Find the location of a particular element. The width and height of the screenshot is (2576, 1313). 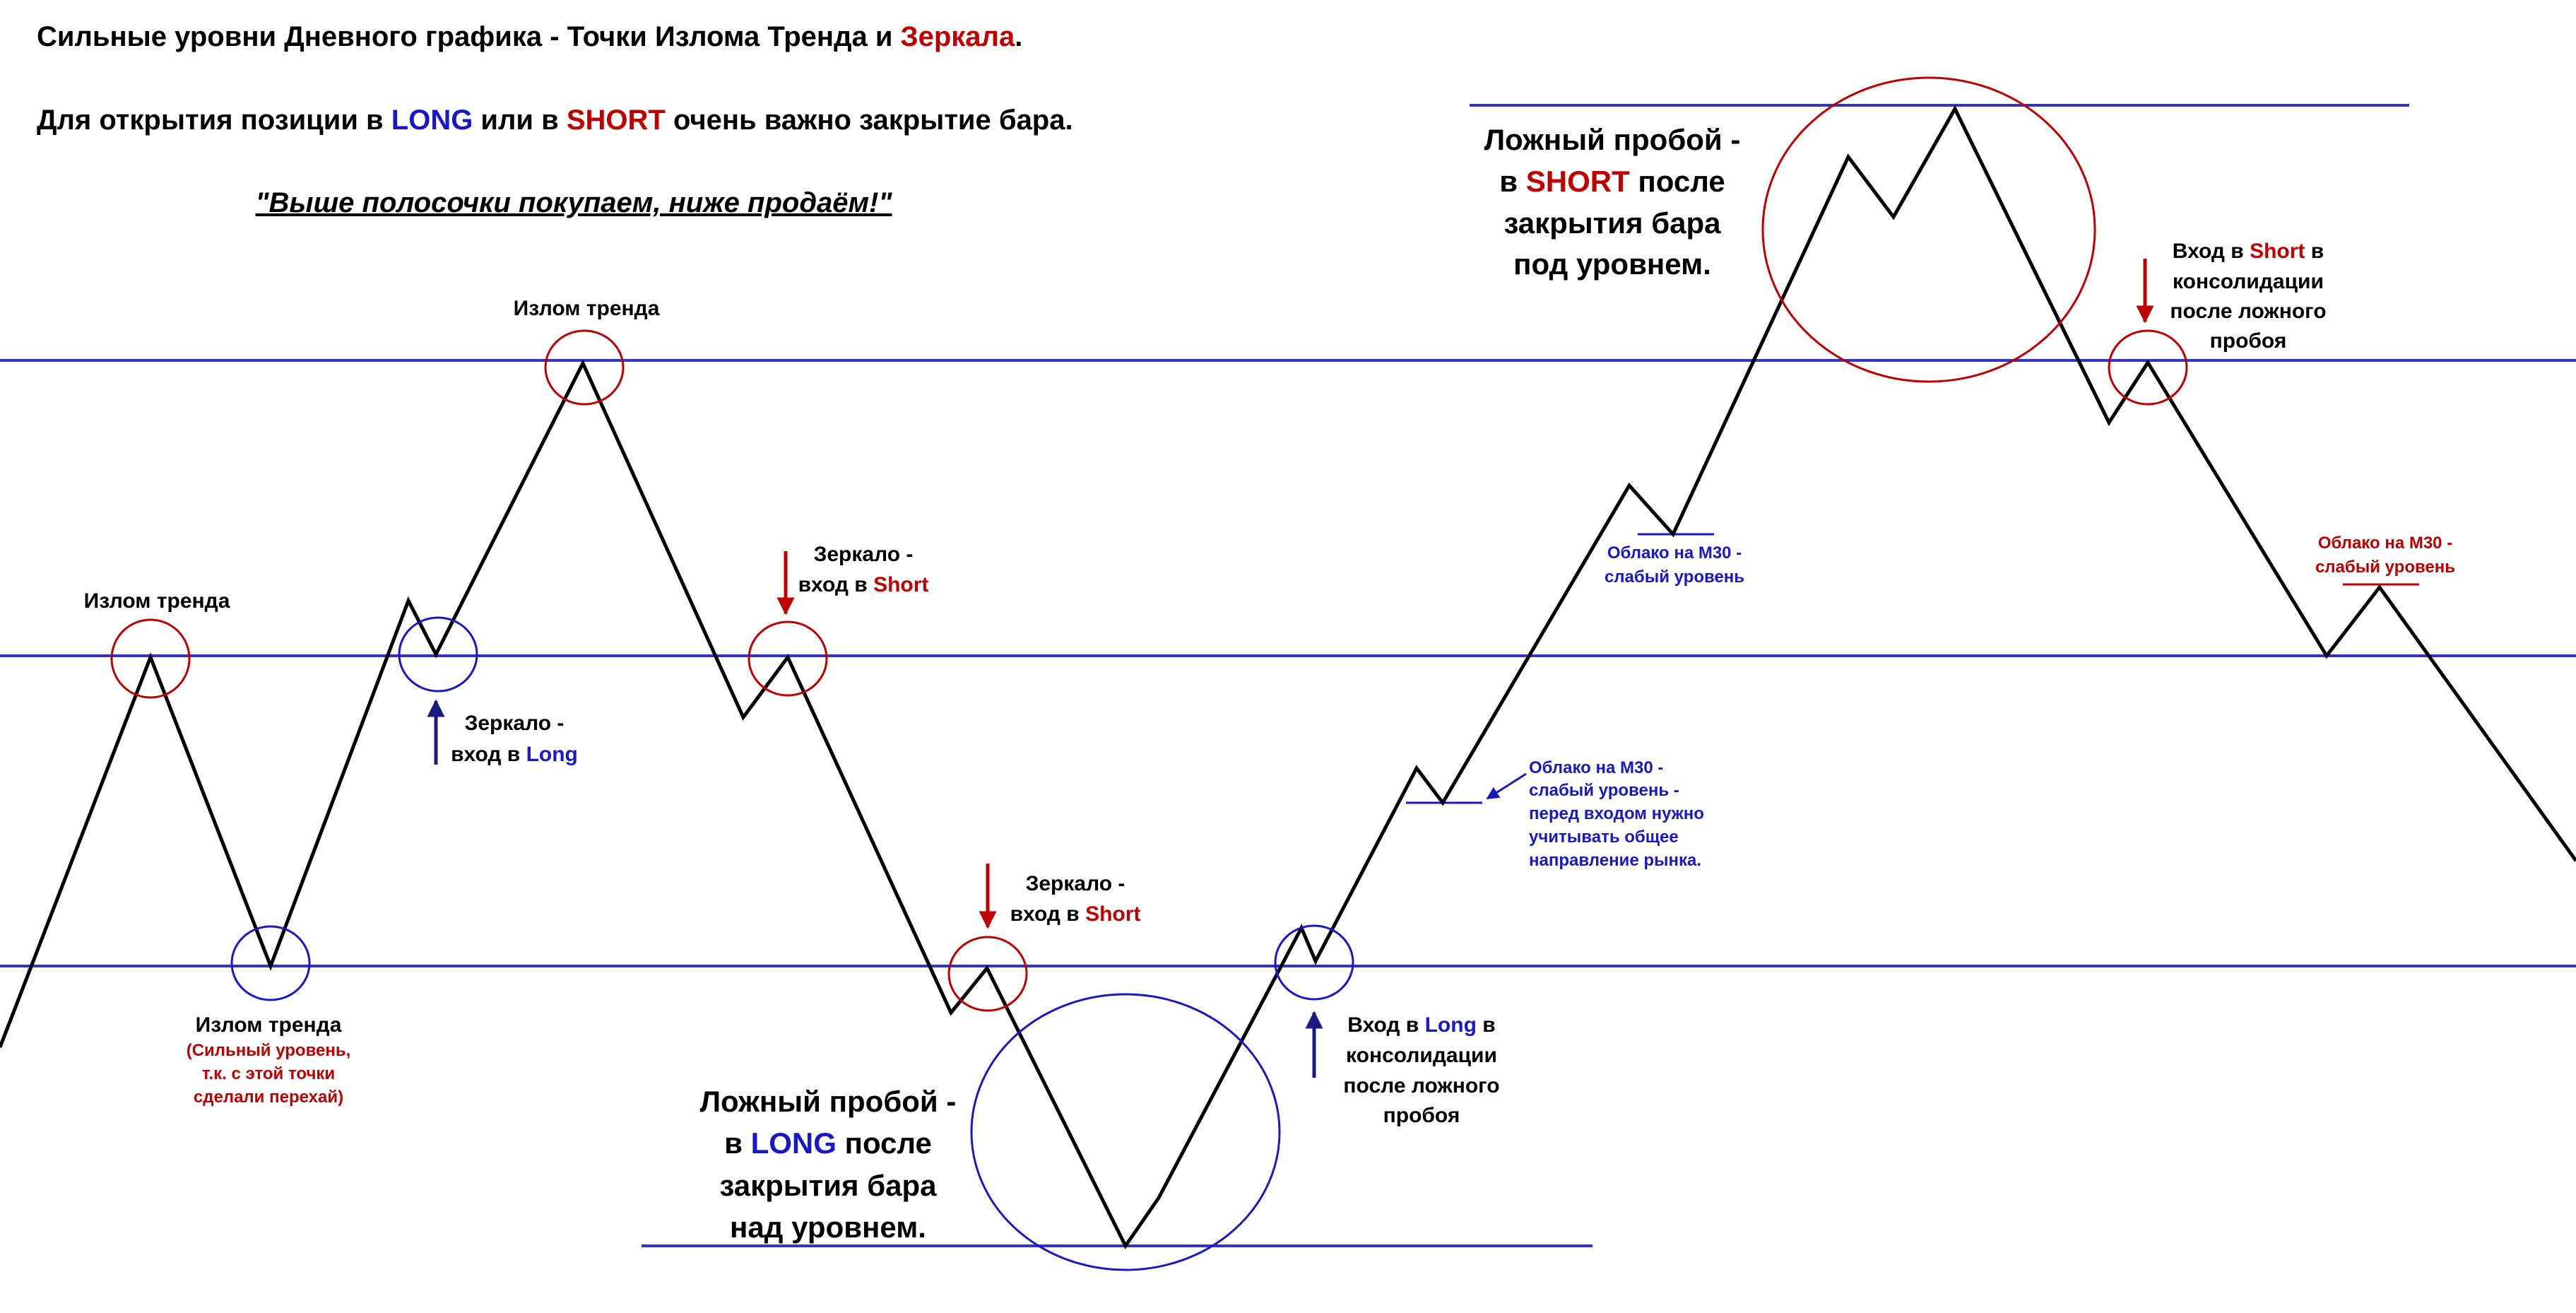

svg-text: в LONG после is located at coordinates (828, 1143).